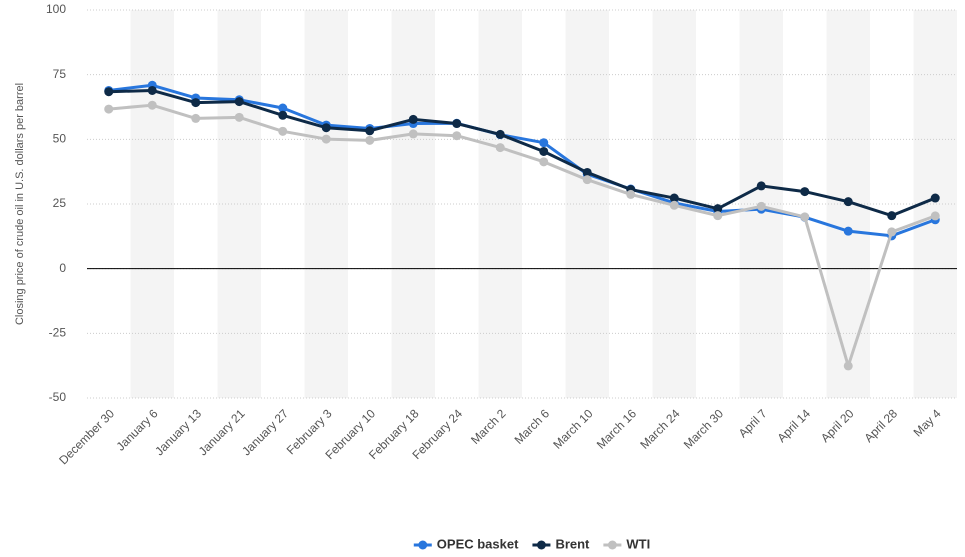 This screenshot has height=557, width=965. Describe the element at coordinates (927, 422) in the screenshot. I see `x-tick-label: May 4` at that location.